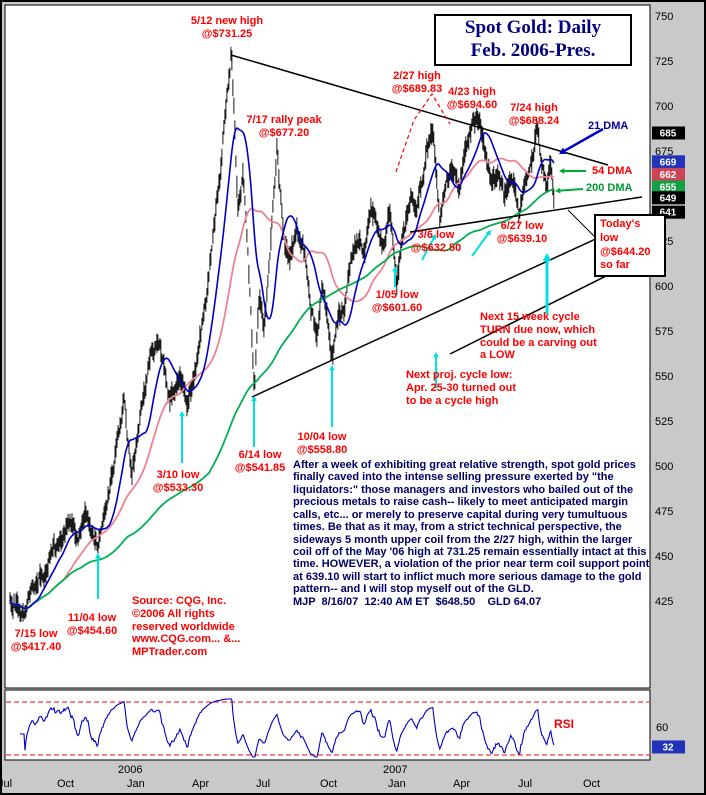 The width and height of the screenshot is (706, 795). I want to click on rsi-tick-label: 60, so click(662, 728).